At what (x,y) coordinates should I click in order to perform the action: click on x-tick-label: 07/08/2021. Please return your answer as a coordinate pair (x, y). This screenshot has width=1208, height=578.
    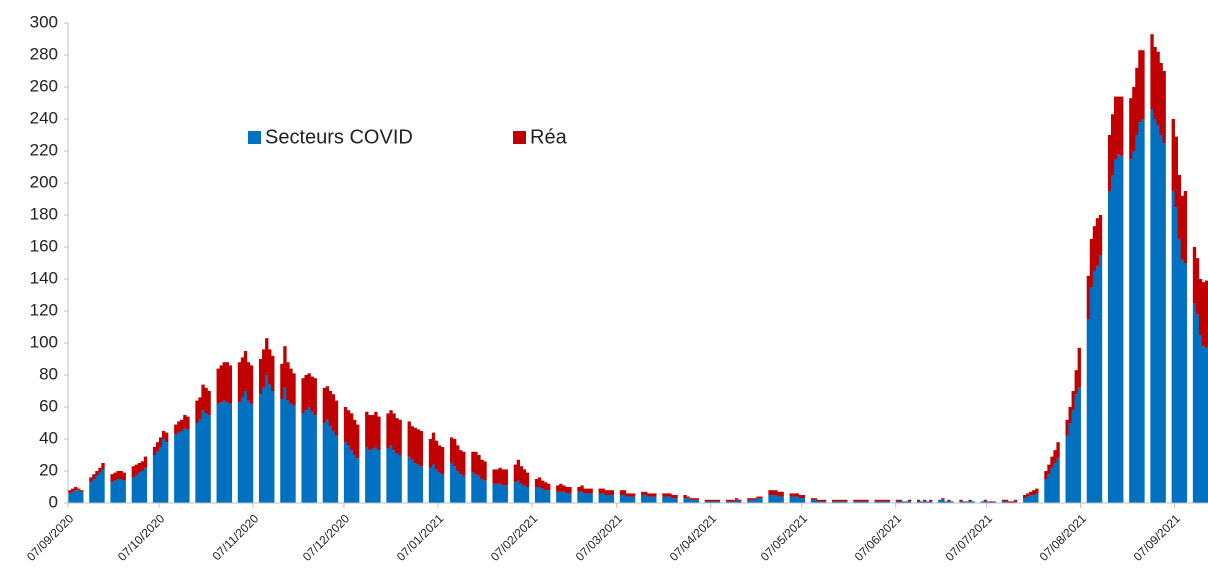
    Looking at the image, I should click on (1063, 537).